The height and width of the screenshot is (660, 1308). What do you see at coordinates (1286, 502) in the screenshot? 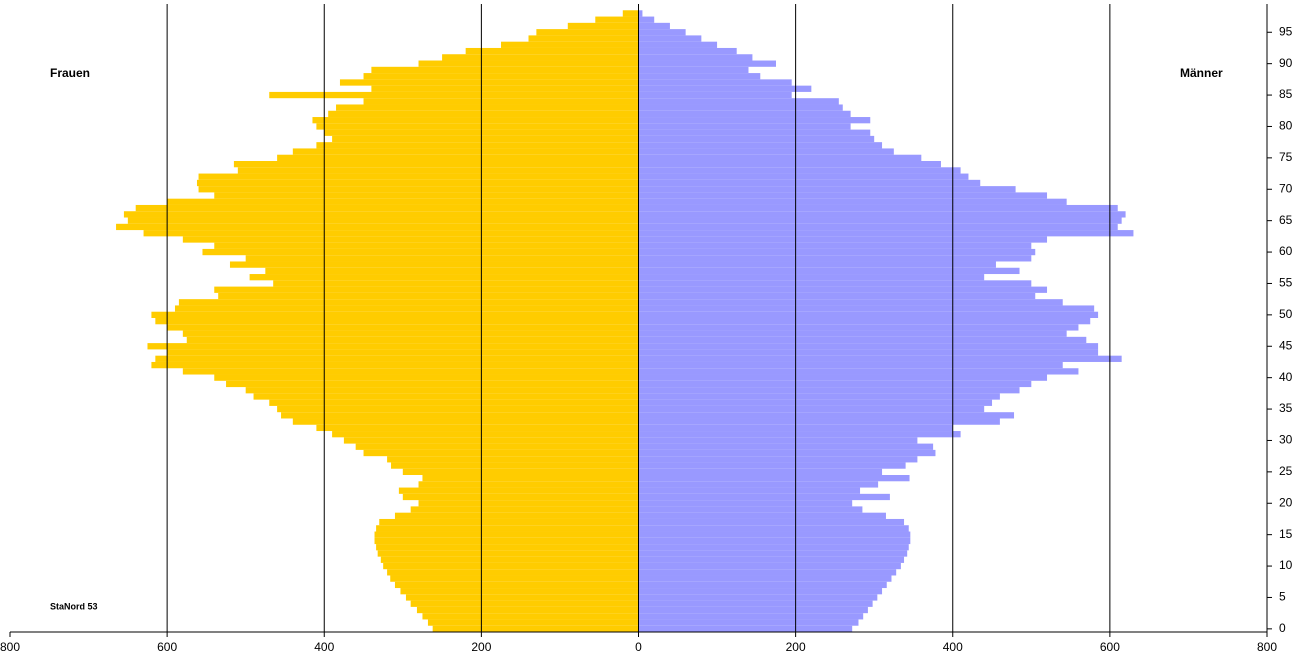
I see `y-tick-label: 20` at bounding box center [1286, 502].